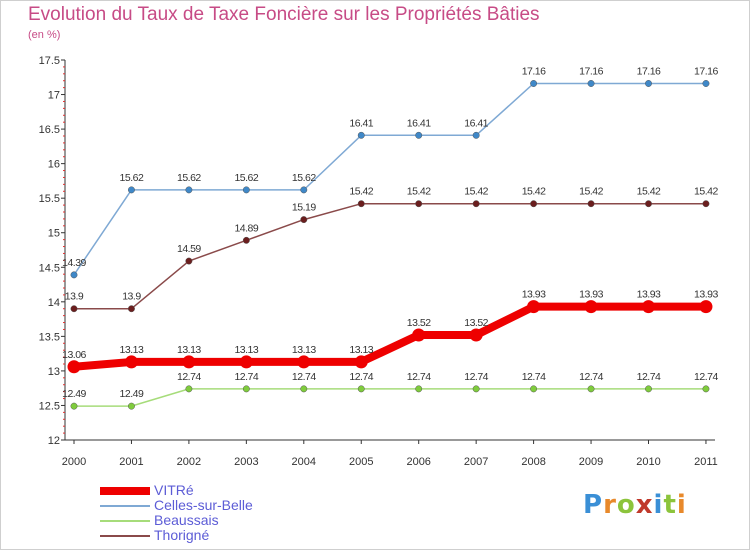 The width and height of the screenshot is (750, 550). What do you see at coordinates (131, 462) in the screenshot?
I see `x-tick-label: 2001` at bounding box center [131, 462].